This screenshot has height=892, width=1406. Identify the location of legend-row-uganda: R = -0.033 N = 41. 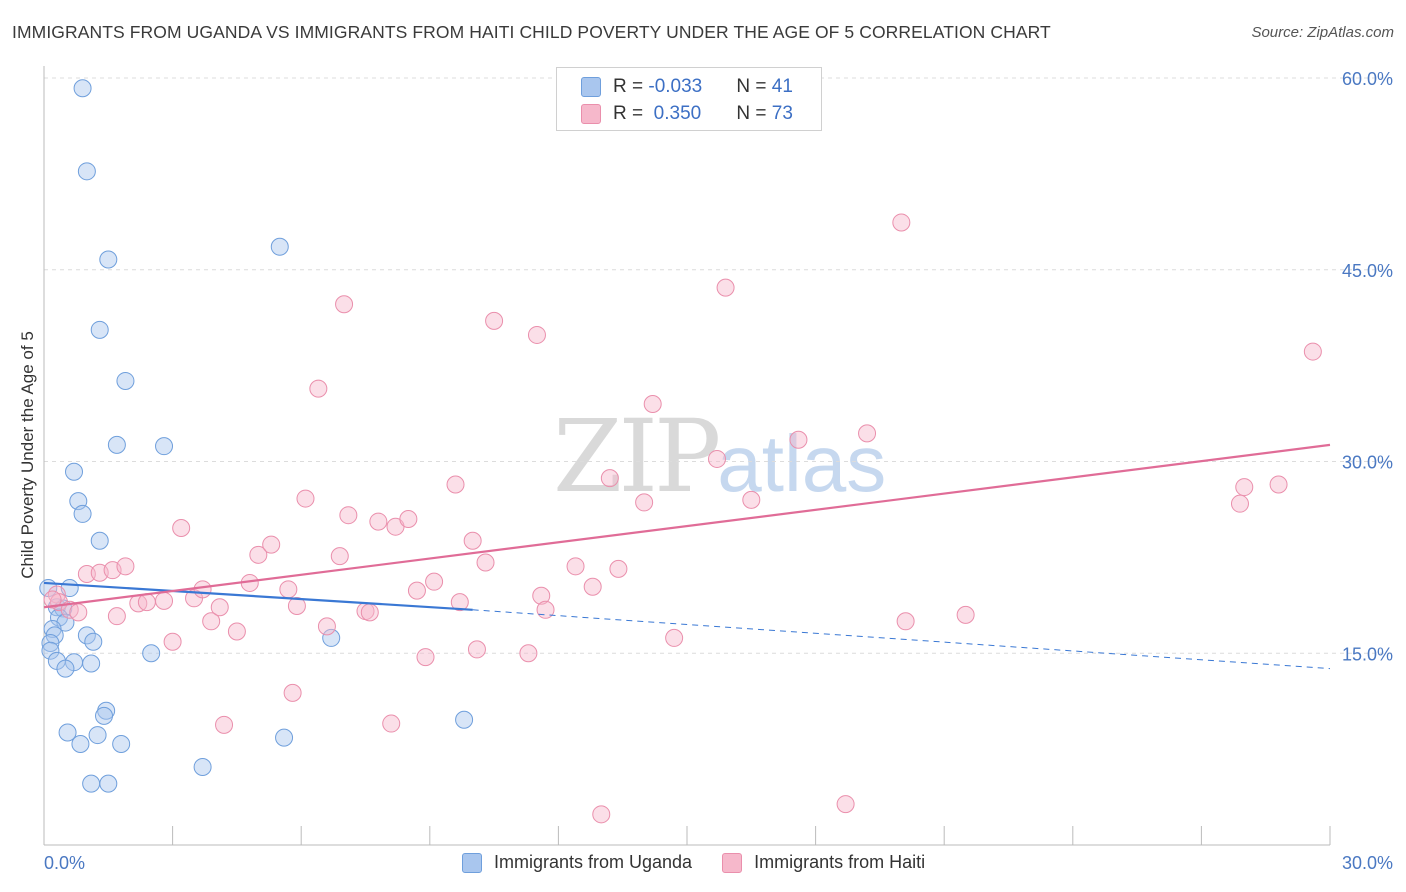
(687, 87).